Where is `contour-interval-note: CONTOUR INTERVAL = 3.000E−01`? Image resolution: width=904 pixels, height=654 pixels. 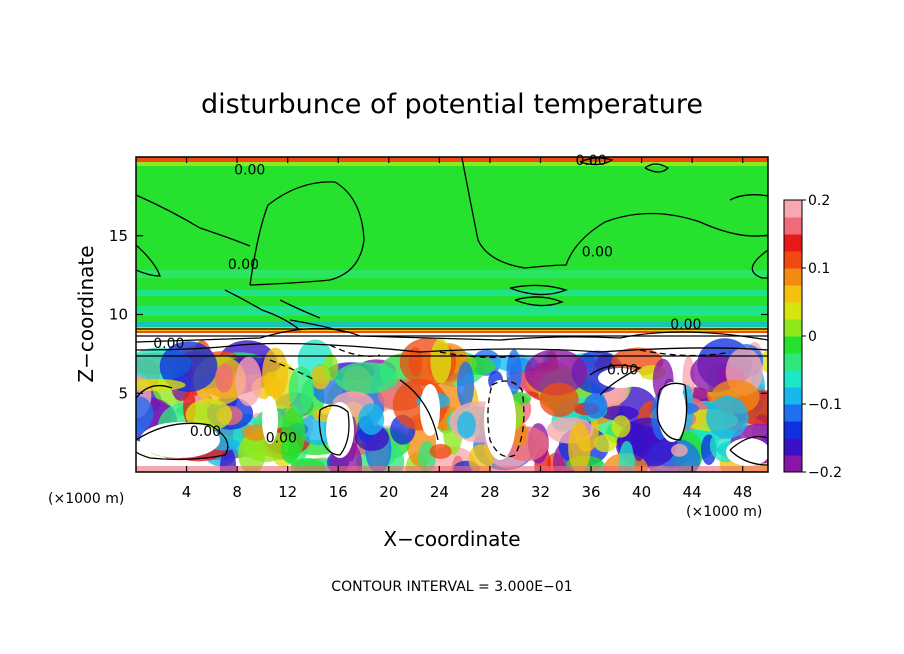 contour-interval-note: CONTOUR INTERVAL = 3.000E−01 is located at coordinates (451, 587).